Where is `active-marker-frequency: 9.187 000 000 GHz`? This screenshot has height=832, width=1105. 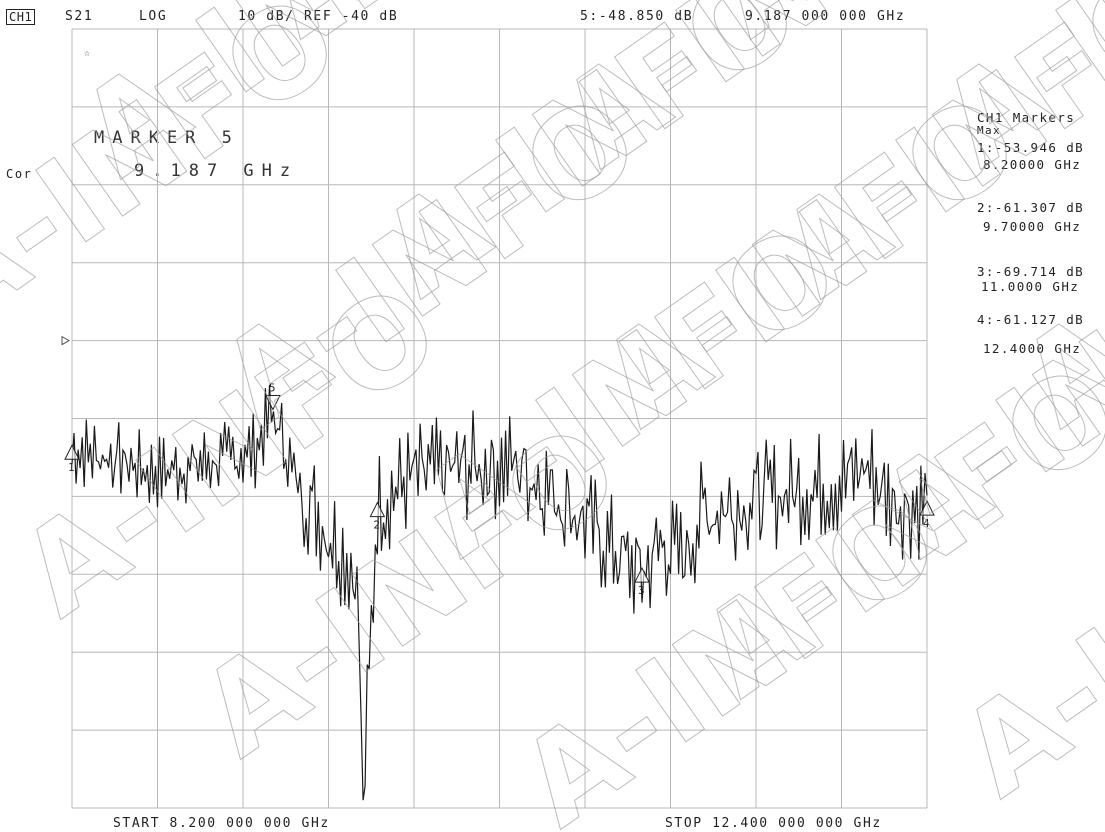 active-marker-frequency: 9.187 000 000 GHz is located at coordinates (825, 16).